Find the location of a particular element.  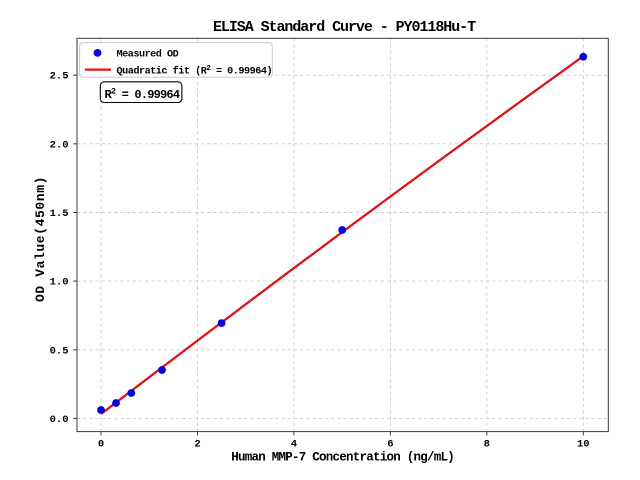

svg-text: 1.5 is located at coordinates (59, 214).